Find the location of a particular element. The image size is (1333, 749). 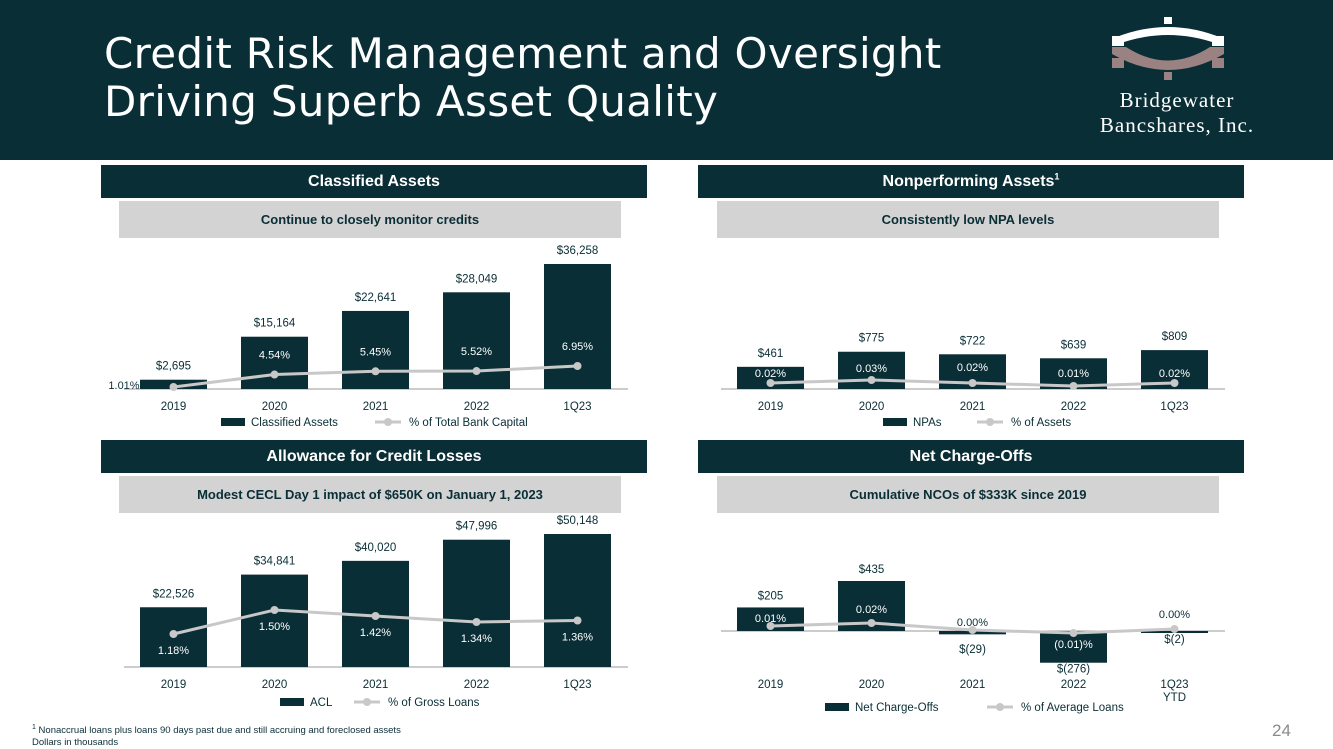

npa-line-label: 0.03% is located at coordinates (871, 369).